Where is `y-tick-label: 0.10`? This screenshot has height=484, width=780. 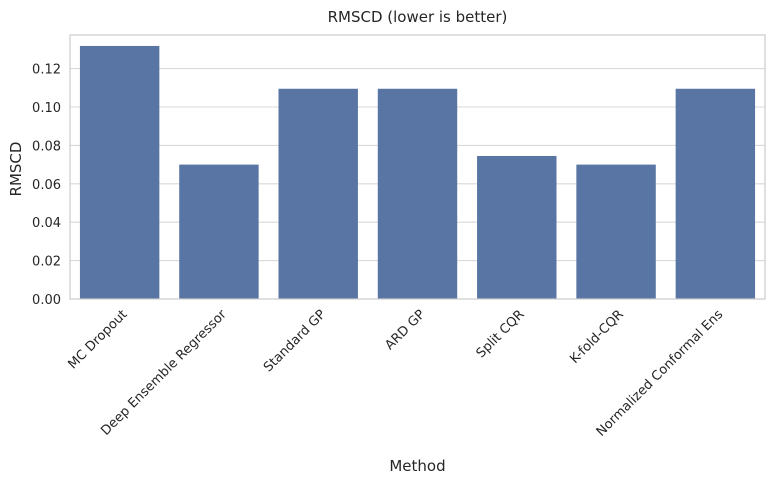 y-tick-label: 0.10 is located at coordinates (46, 108).